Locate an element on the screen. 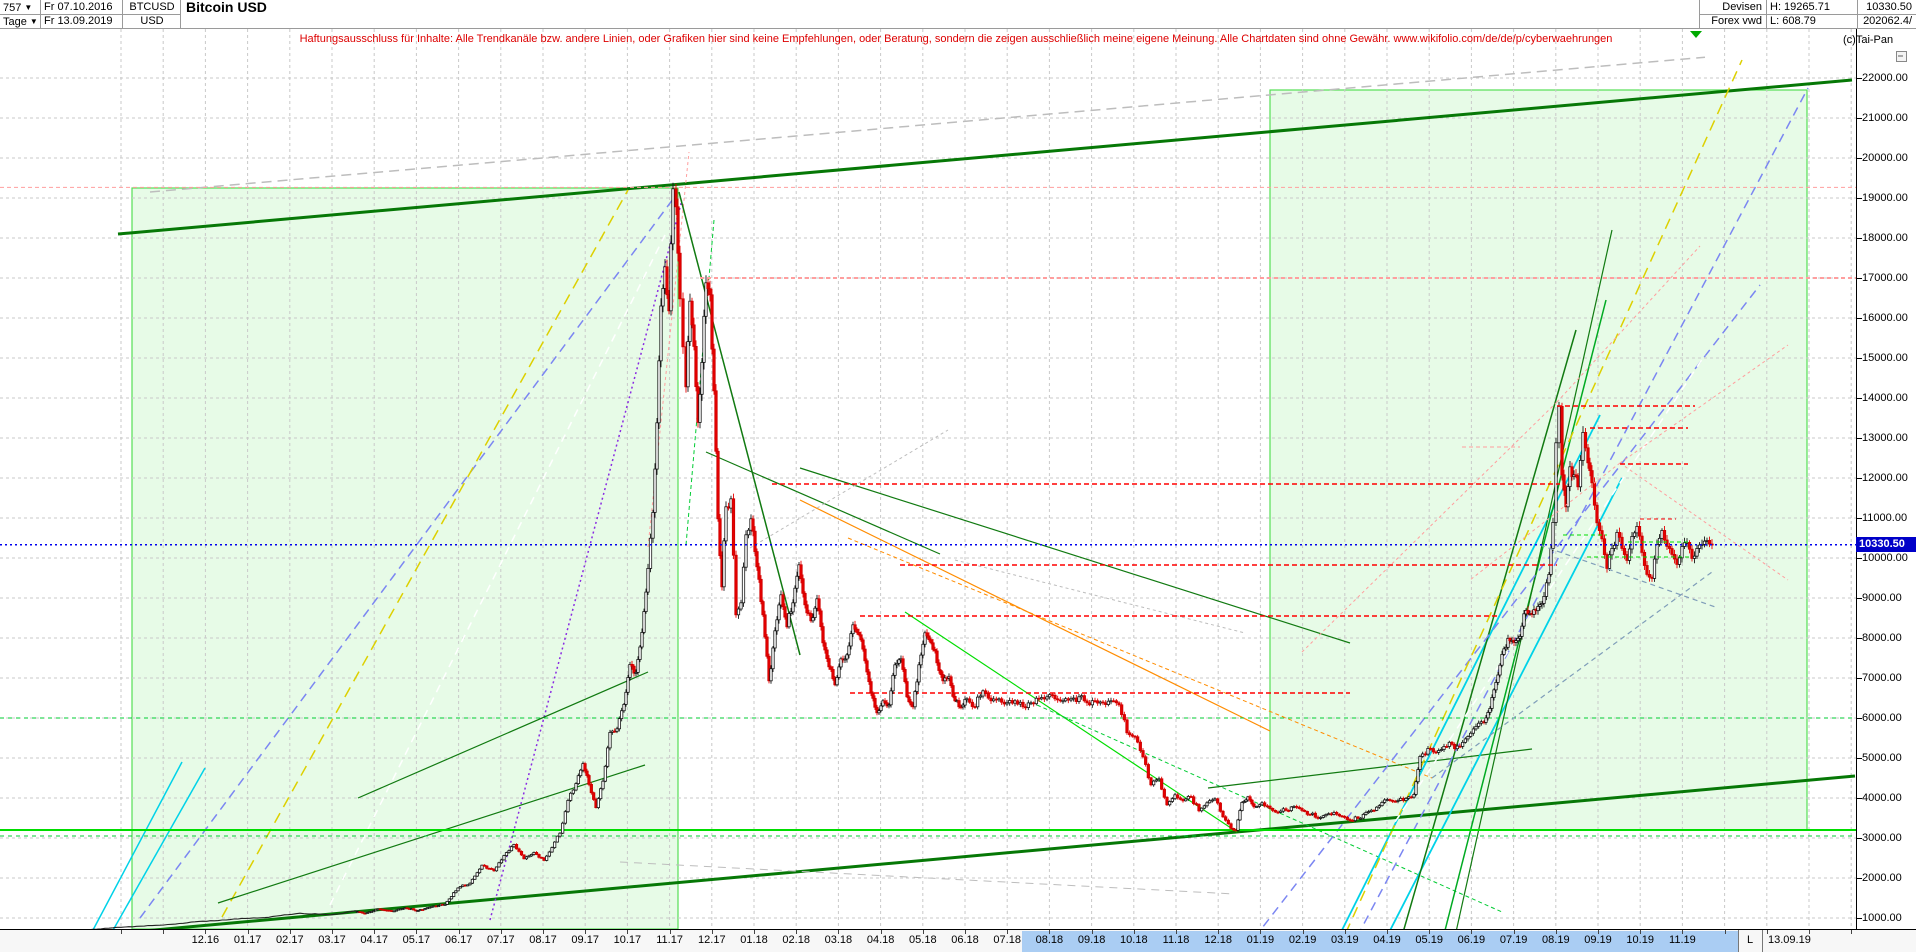  y-axis-label: 16000.00 is located at coordinates (1885, 318).